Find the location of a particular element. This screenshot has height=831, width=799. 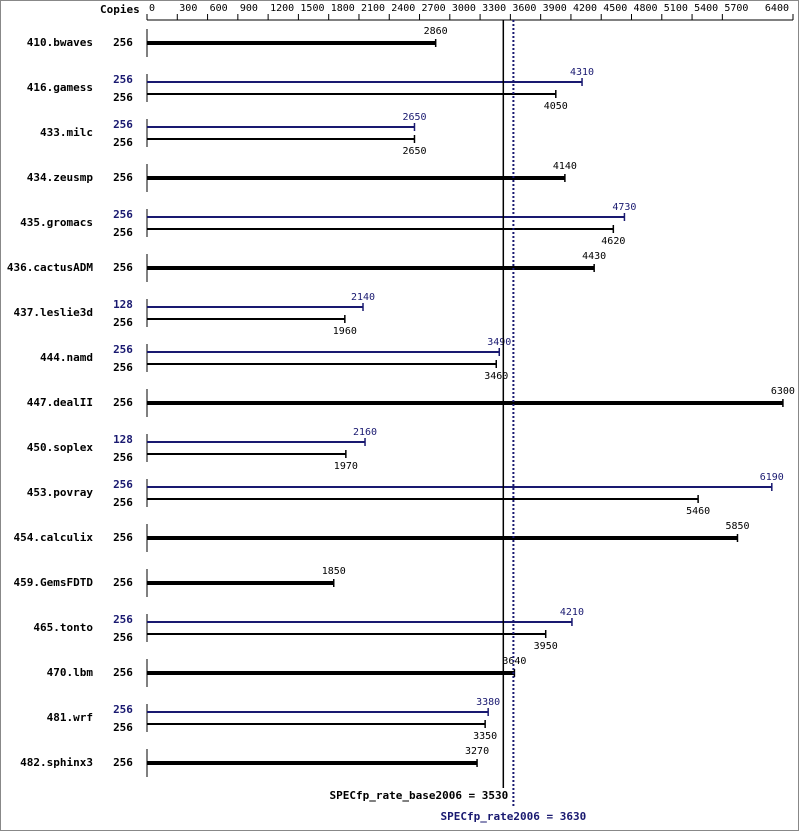

value-label: 4430 is located at coordinates (594, 256).